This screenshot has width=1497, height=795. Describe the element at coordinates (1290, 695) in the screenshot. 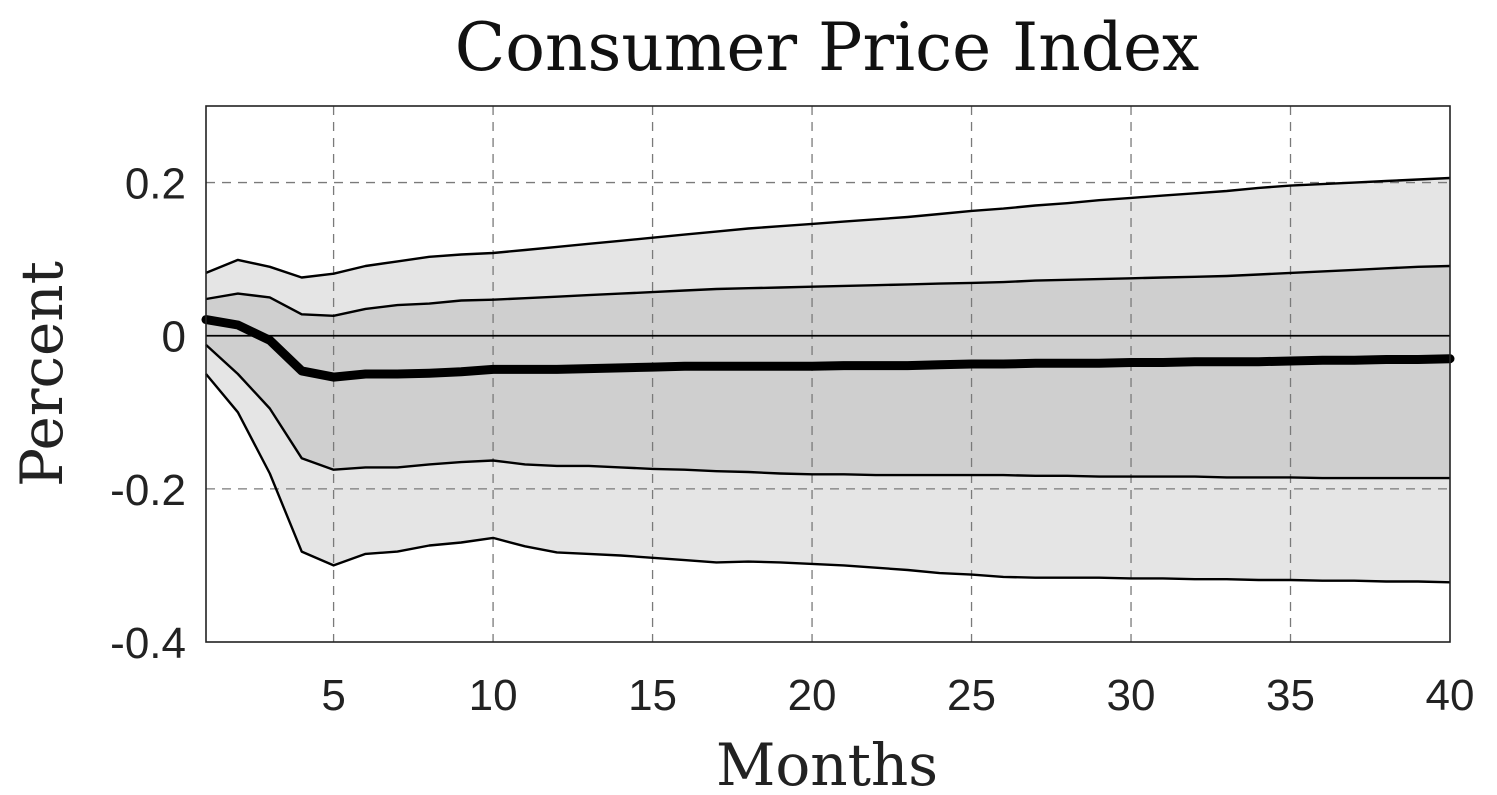

I see `x-tick-label: 35` at that location.